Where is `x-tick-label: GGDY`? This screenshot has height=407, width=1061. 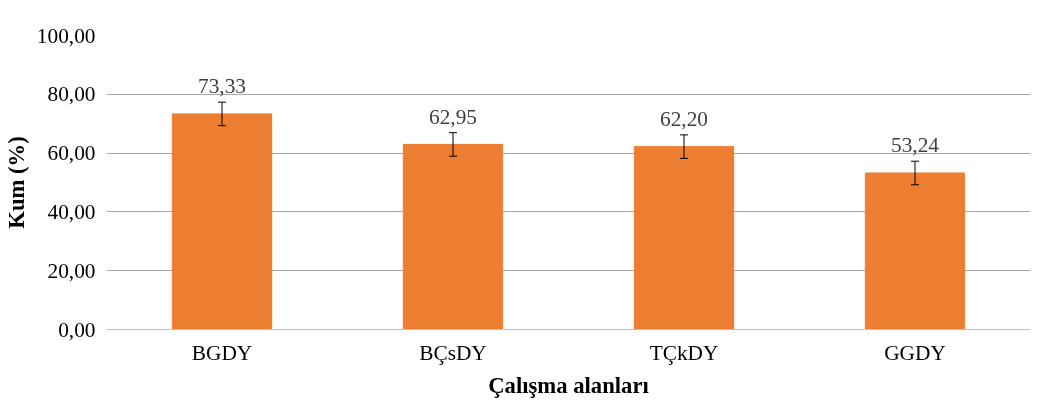 x-tick-label: GGDY is located at coordinates (915, 352).